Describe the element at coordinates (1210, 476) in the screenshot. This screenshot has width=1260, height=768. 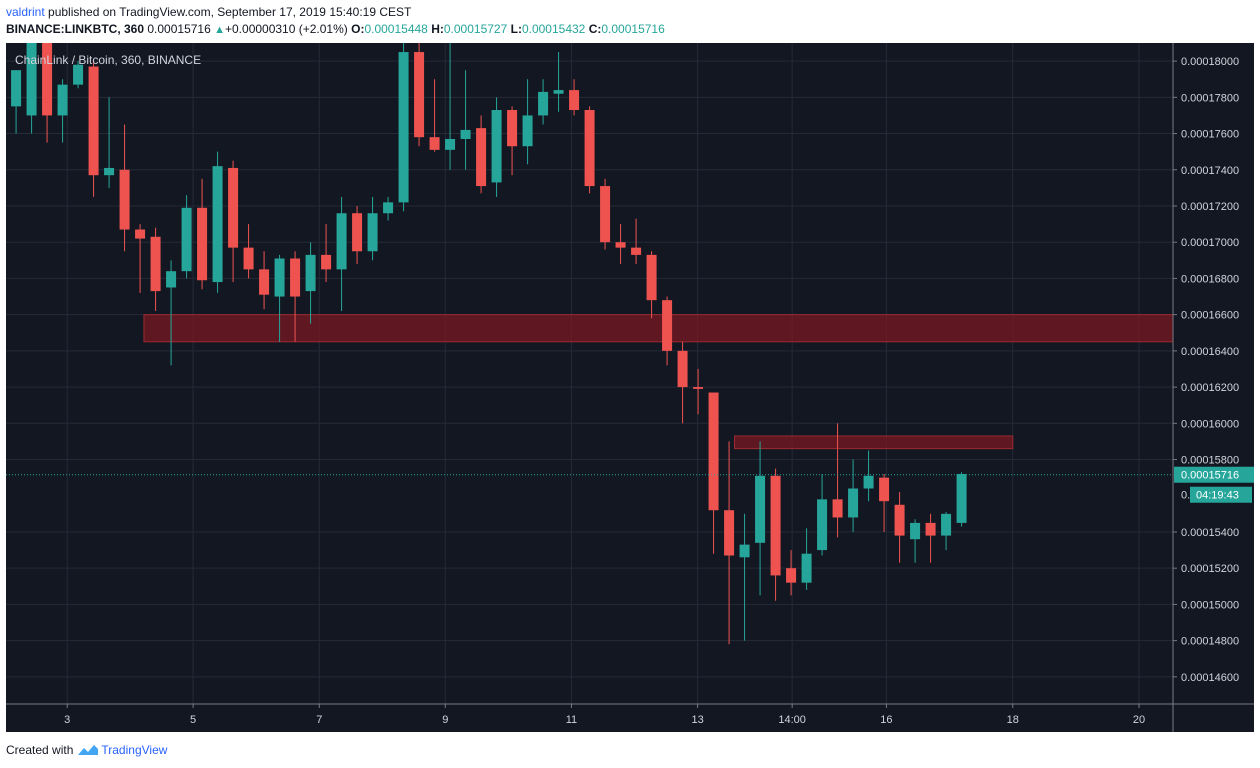
I see `last-price-badge-label: 0.00015716` at that location.